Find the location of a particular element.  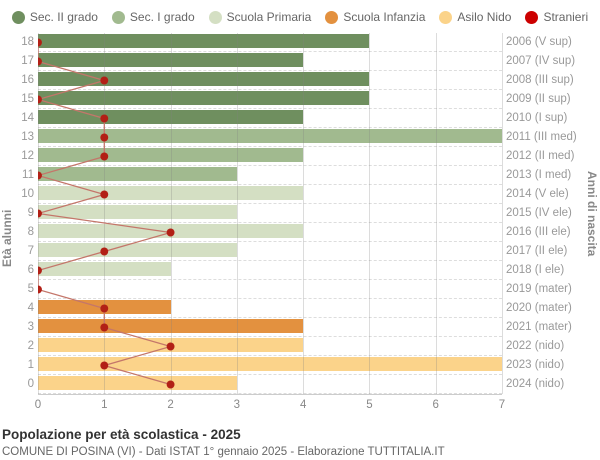

age-tick-label: 7 is located at coordinates (30, 251).